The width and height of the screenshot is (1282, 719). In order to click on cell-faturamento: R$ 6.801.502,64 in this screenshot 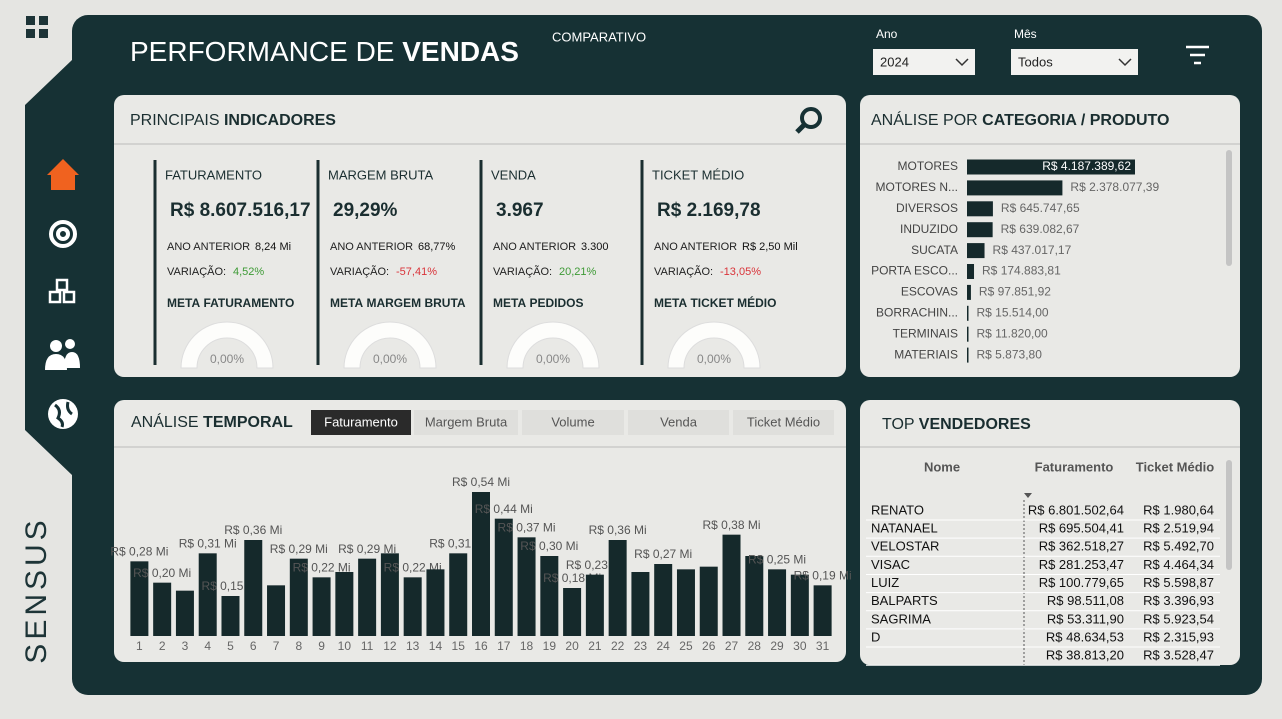, I will do `click(1076, 509)`.